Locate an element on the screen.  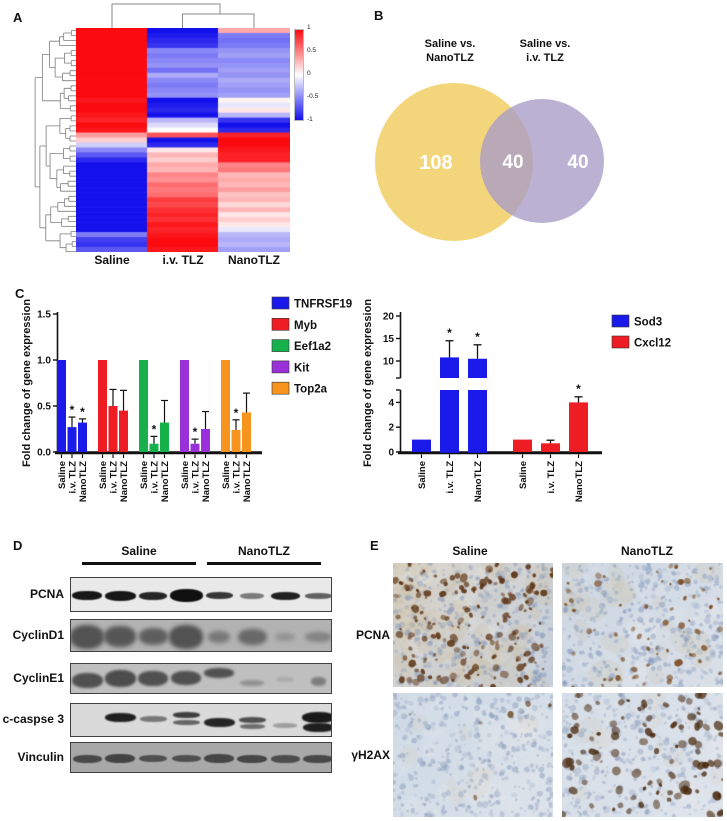
heatmap-canvas is located at coordinates (183, 140).